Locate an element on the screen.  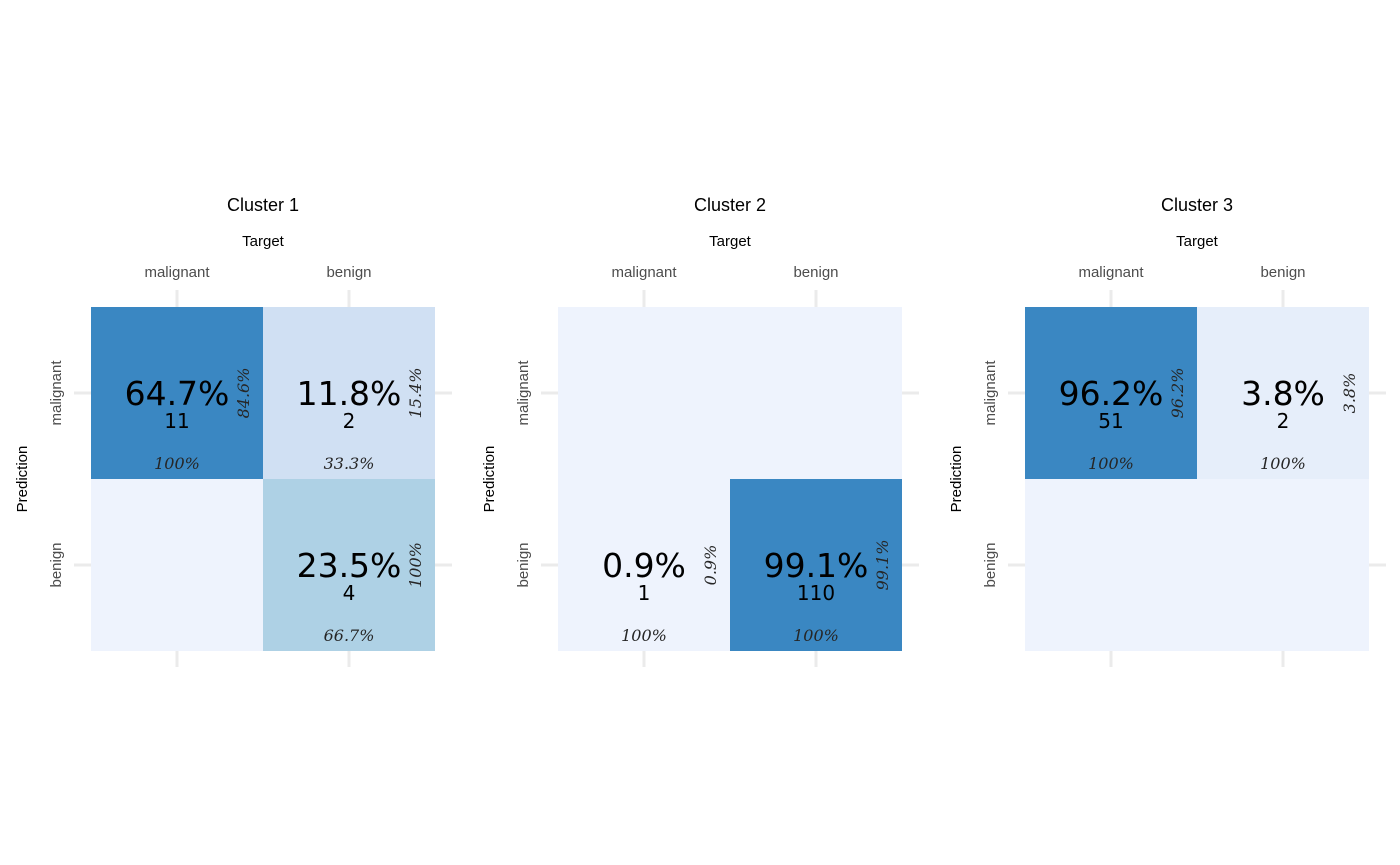
panel-title: Cluster 1 is located at coordinates (263, 205).